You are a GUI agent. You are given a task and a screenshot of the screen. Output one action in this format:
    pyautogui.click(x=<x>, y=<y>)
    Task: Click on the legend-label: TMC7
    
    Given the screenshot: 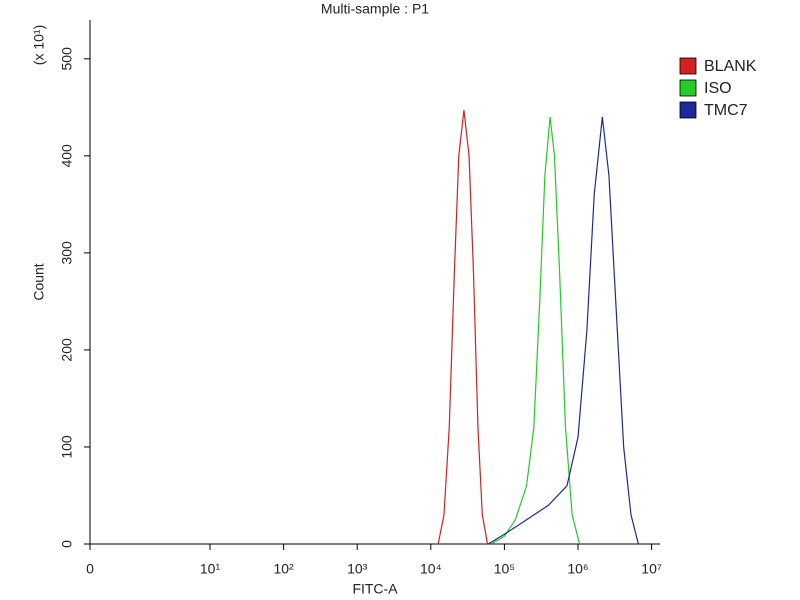 What is the action you would take?
    pyautogui.click(x=726, y=110)
    